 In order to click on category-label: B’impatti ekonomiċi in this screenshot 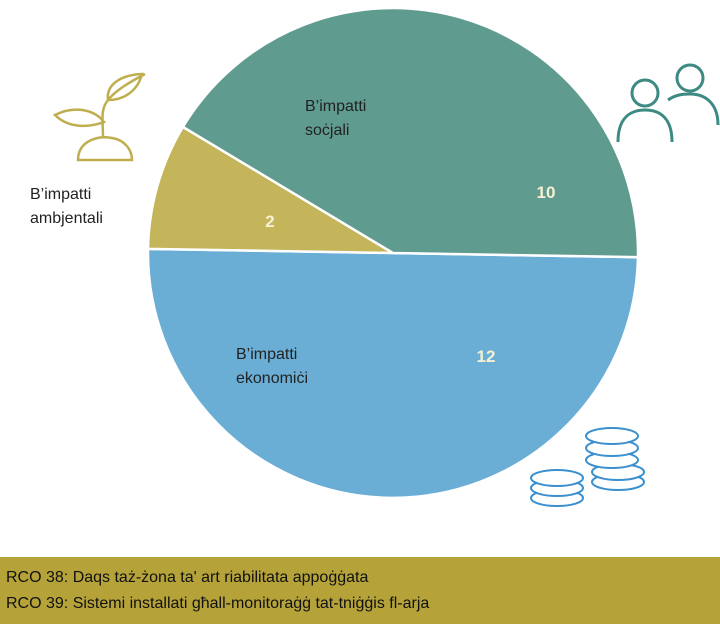, I will do `click(272, 366)`.